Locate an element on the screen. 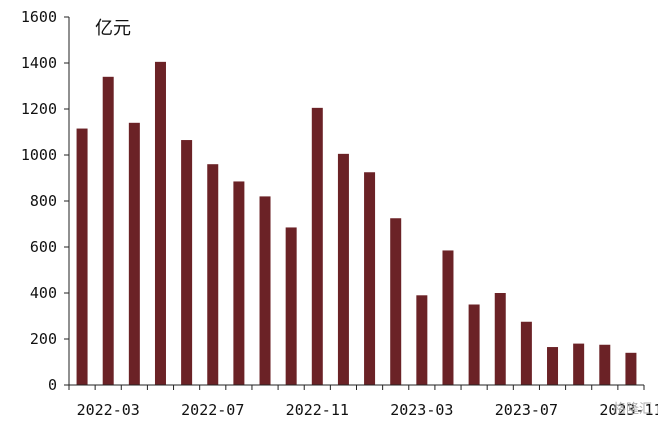  y-tick-label: 400 is located at coordinates (43, 293).